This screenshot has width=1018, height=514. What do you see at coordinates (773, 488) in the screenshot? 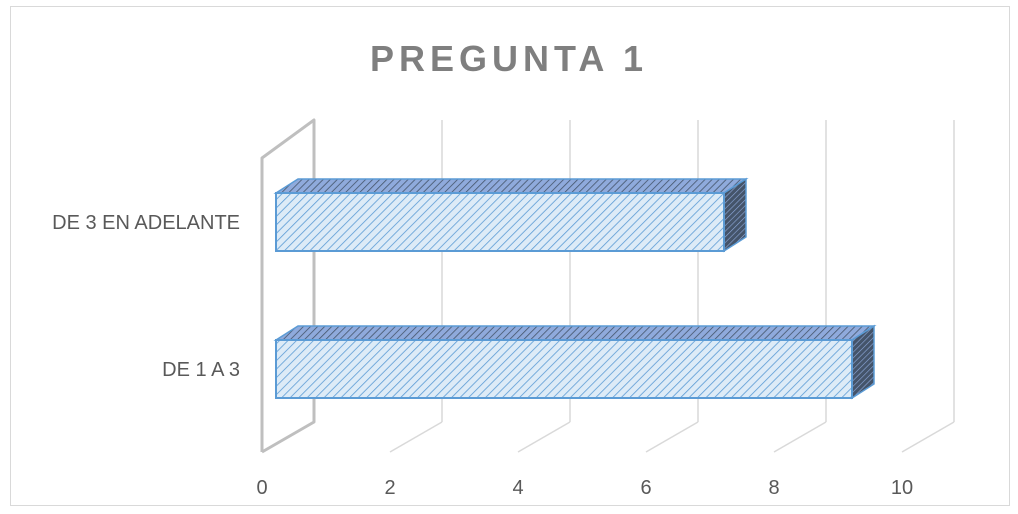
I see `x-tick-label: 8` at bounding box center [773, 488].